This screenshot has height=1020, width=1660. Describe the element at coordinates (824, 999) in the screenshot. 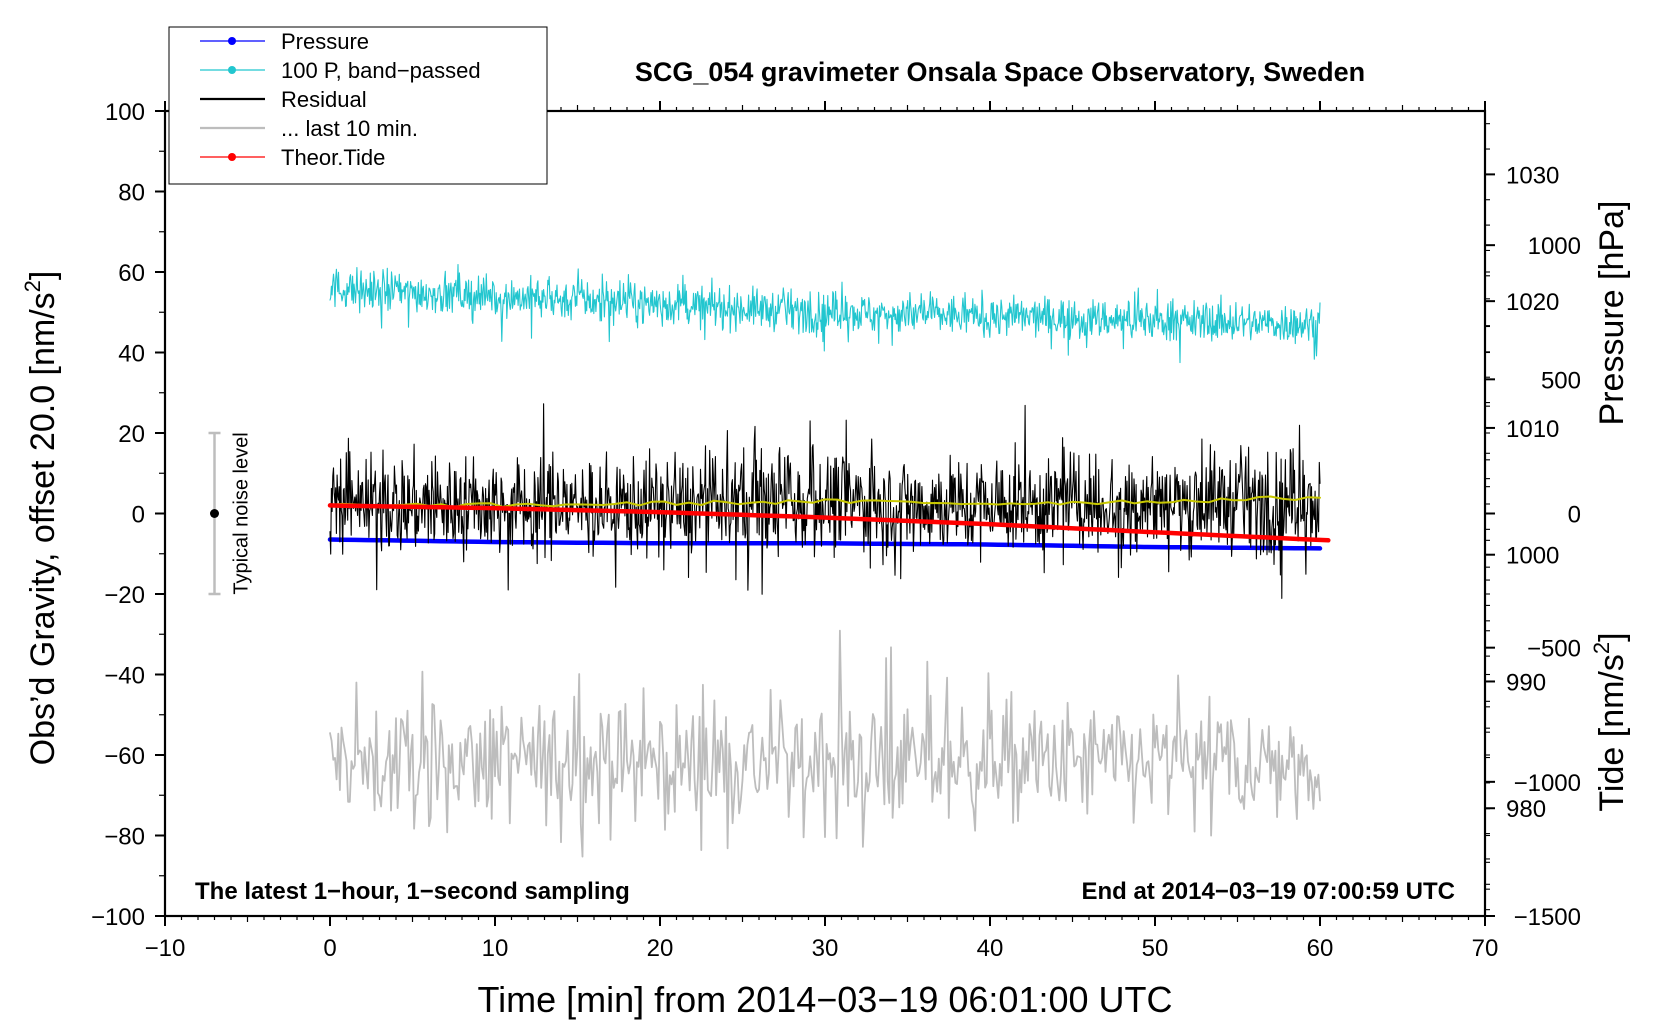

I see `x-axis-label: Time [min] from 2014−03−19 06:01:00 UTC` at that location.